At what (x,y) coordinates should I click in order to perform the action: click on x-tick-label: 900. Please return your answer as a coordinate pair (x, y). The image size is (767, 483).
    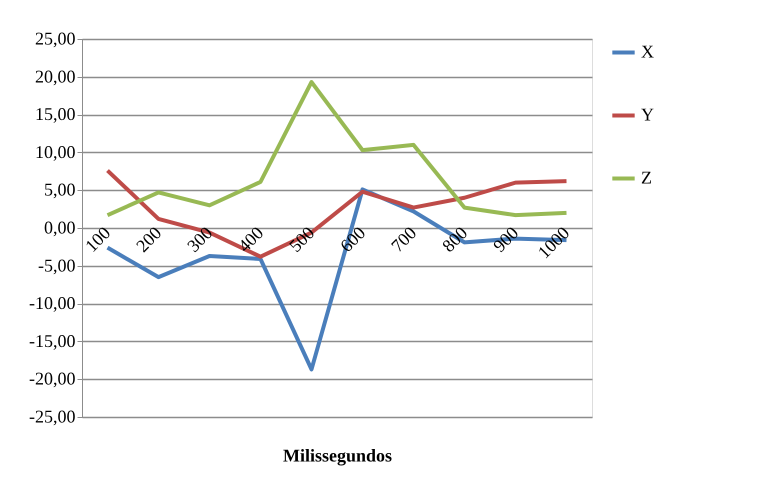
    Looking at the image, I should click on (505, 239).